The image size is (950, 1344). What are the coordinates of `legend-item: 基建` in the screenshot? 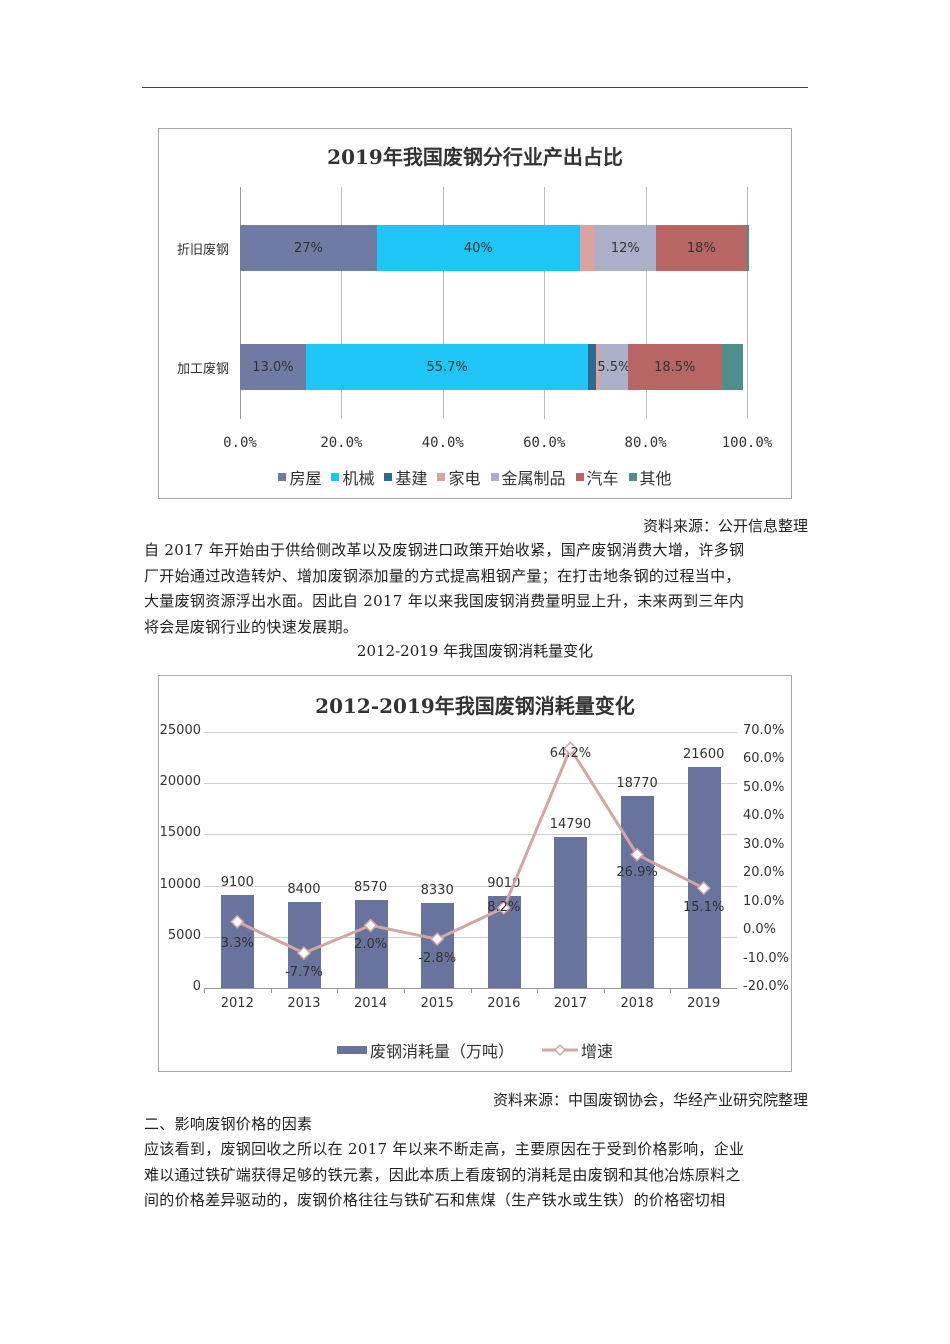 It's located at (405, 477).